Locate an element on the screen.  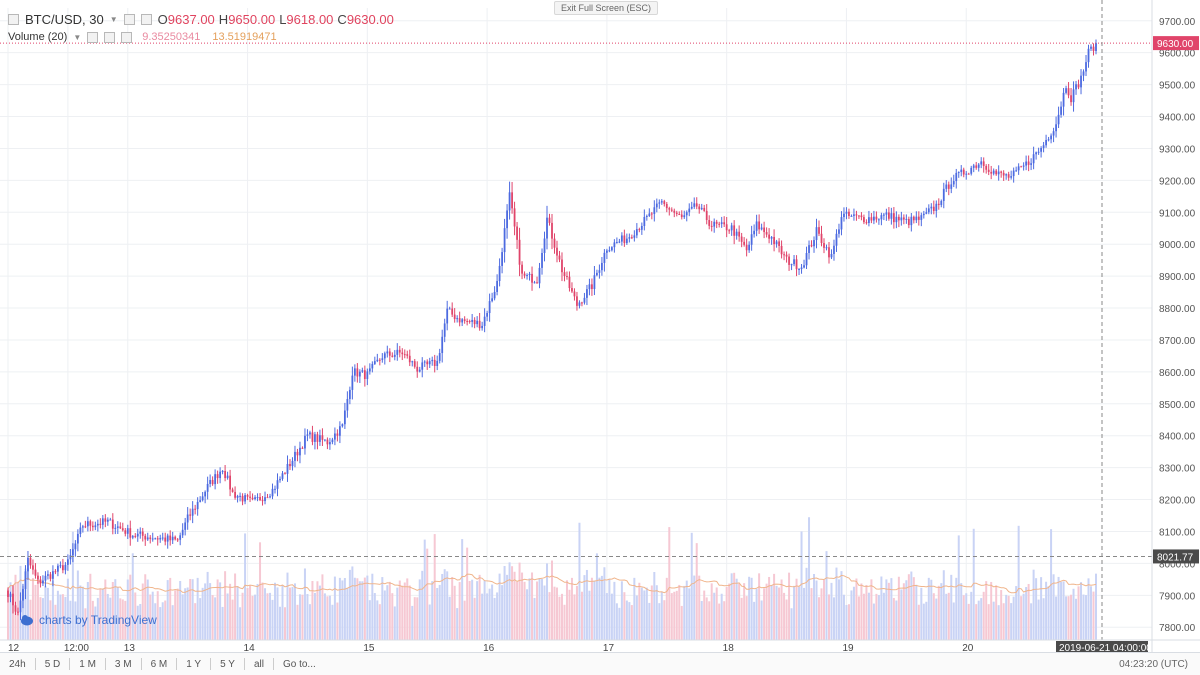
close-icon is located at coordinates (127, 37).